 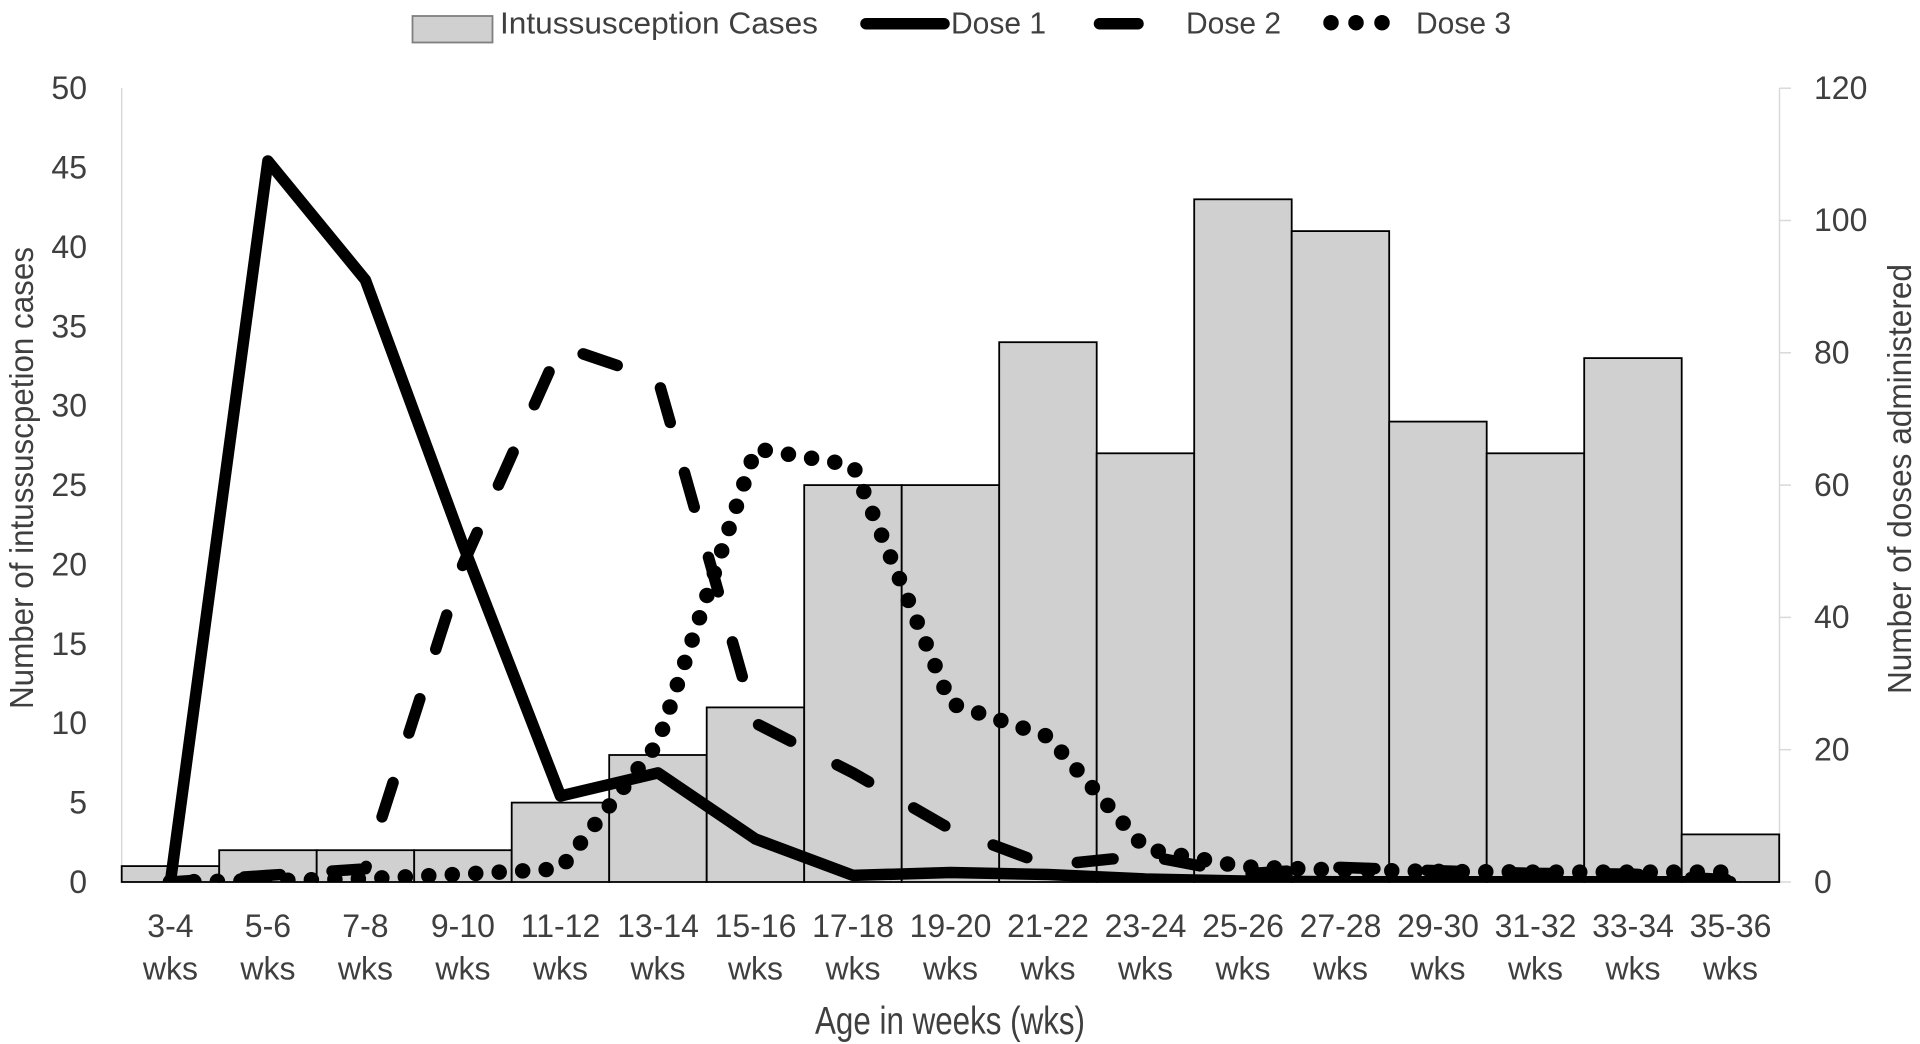 What do you see at coordinates (78, 803) in the screenshot?
I see `svg-text: 5` at bounding box center [78, 803].